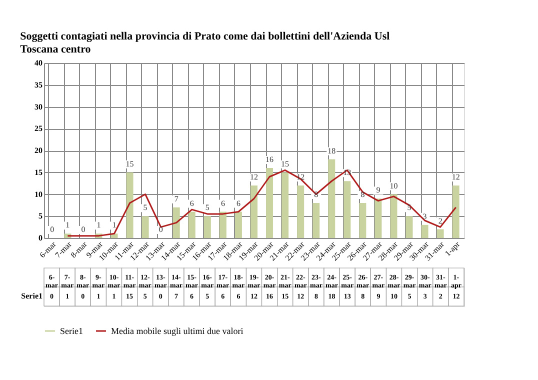 Image resolution: width=538 pixels, height=380 pixels. Describe the element at coordinates (270, 159) in the screenshot. I see `text: 16` at that location.